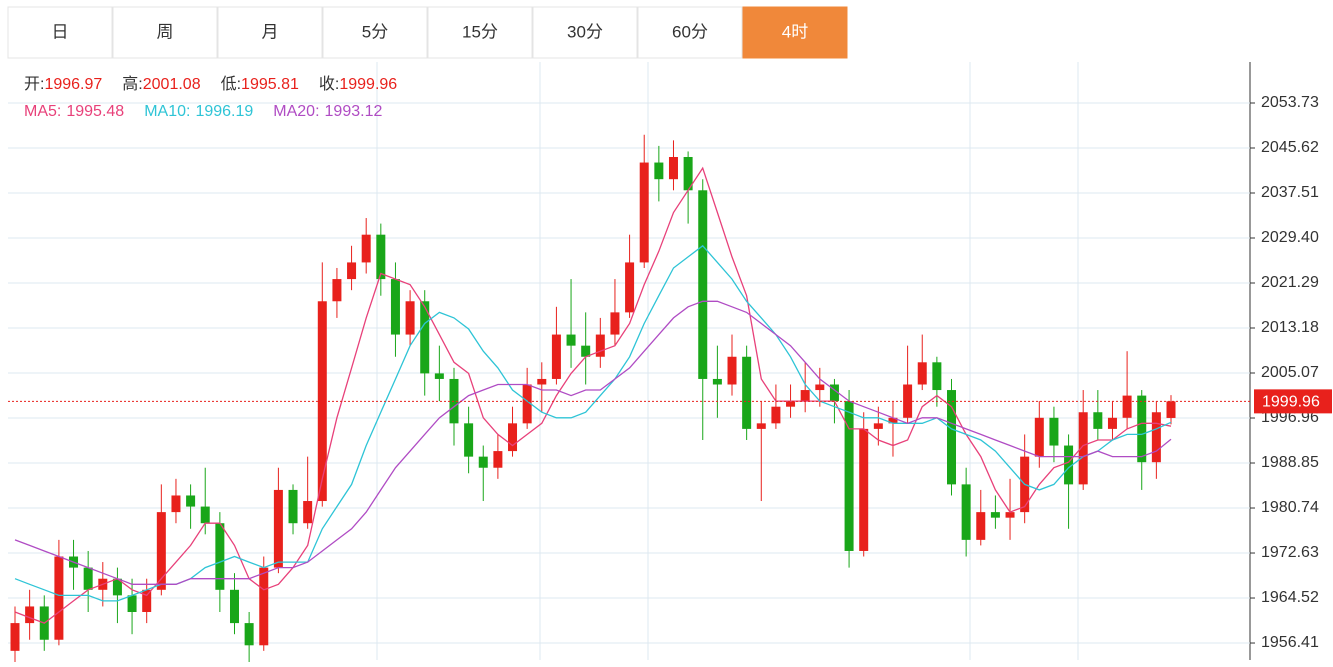  What do you see at coordinates (1290, 237) in the screenshot?
I see `y-tick-label: 2029.40` at bounding box center [1290, 237].